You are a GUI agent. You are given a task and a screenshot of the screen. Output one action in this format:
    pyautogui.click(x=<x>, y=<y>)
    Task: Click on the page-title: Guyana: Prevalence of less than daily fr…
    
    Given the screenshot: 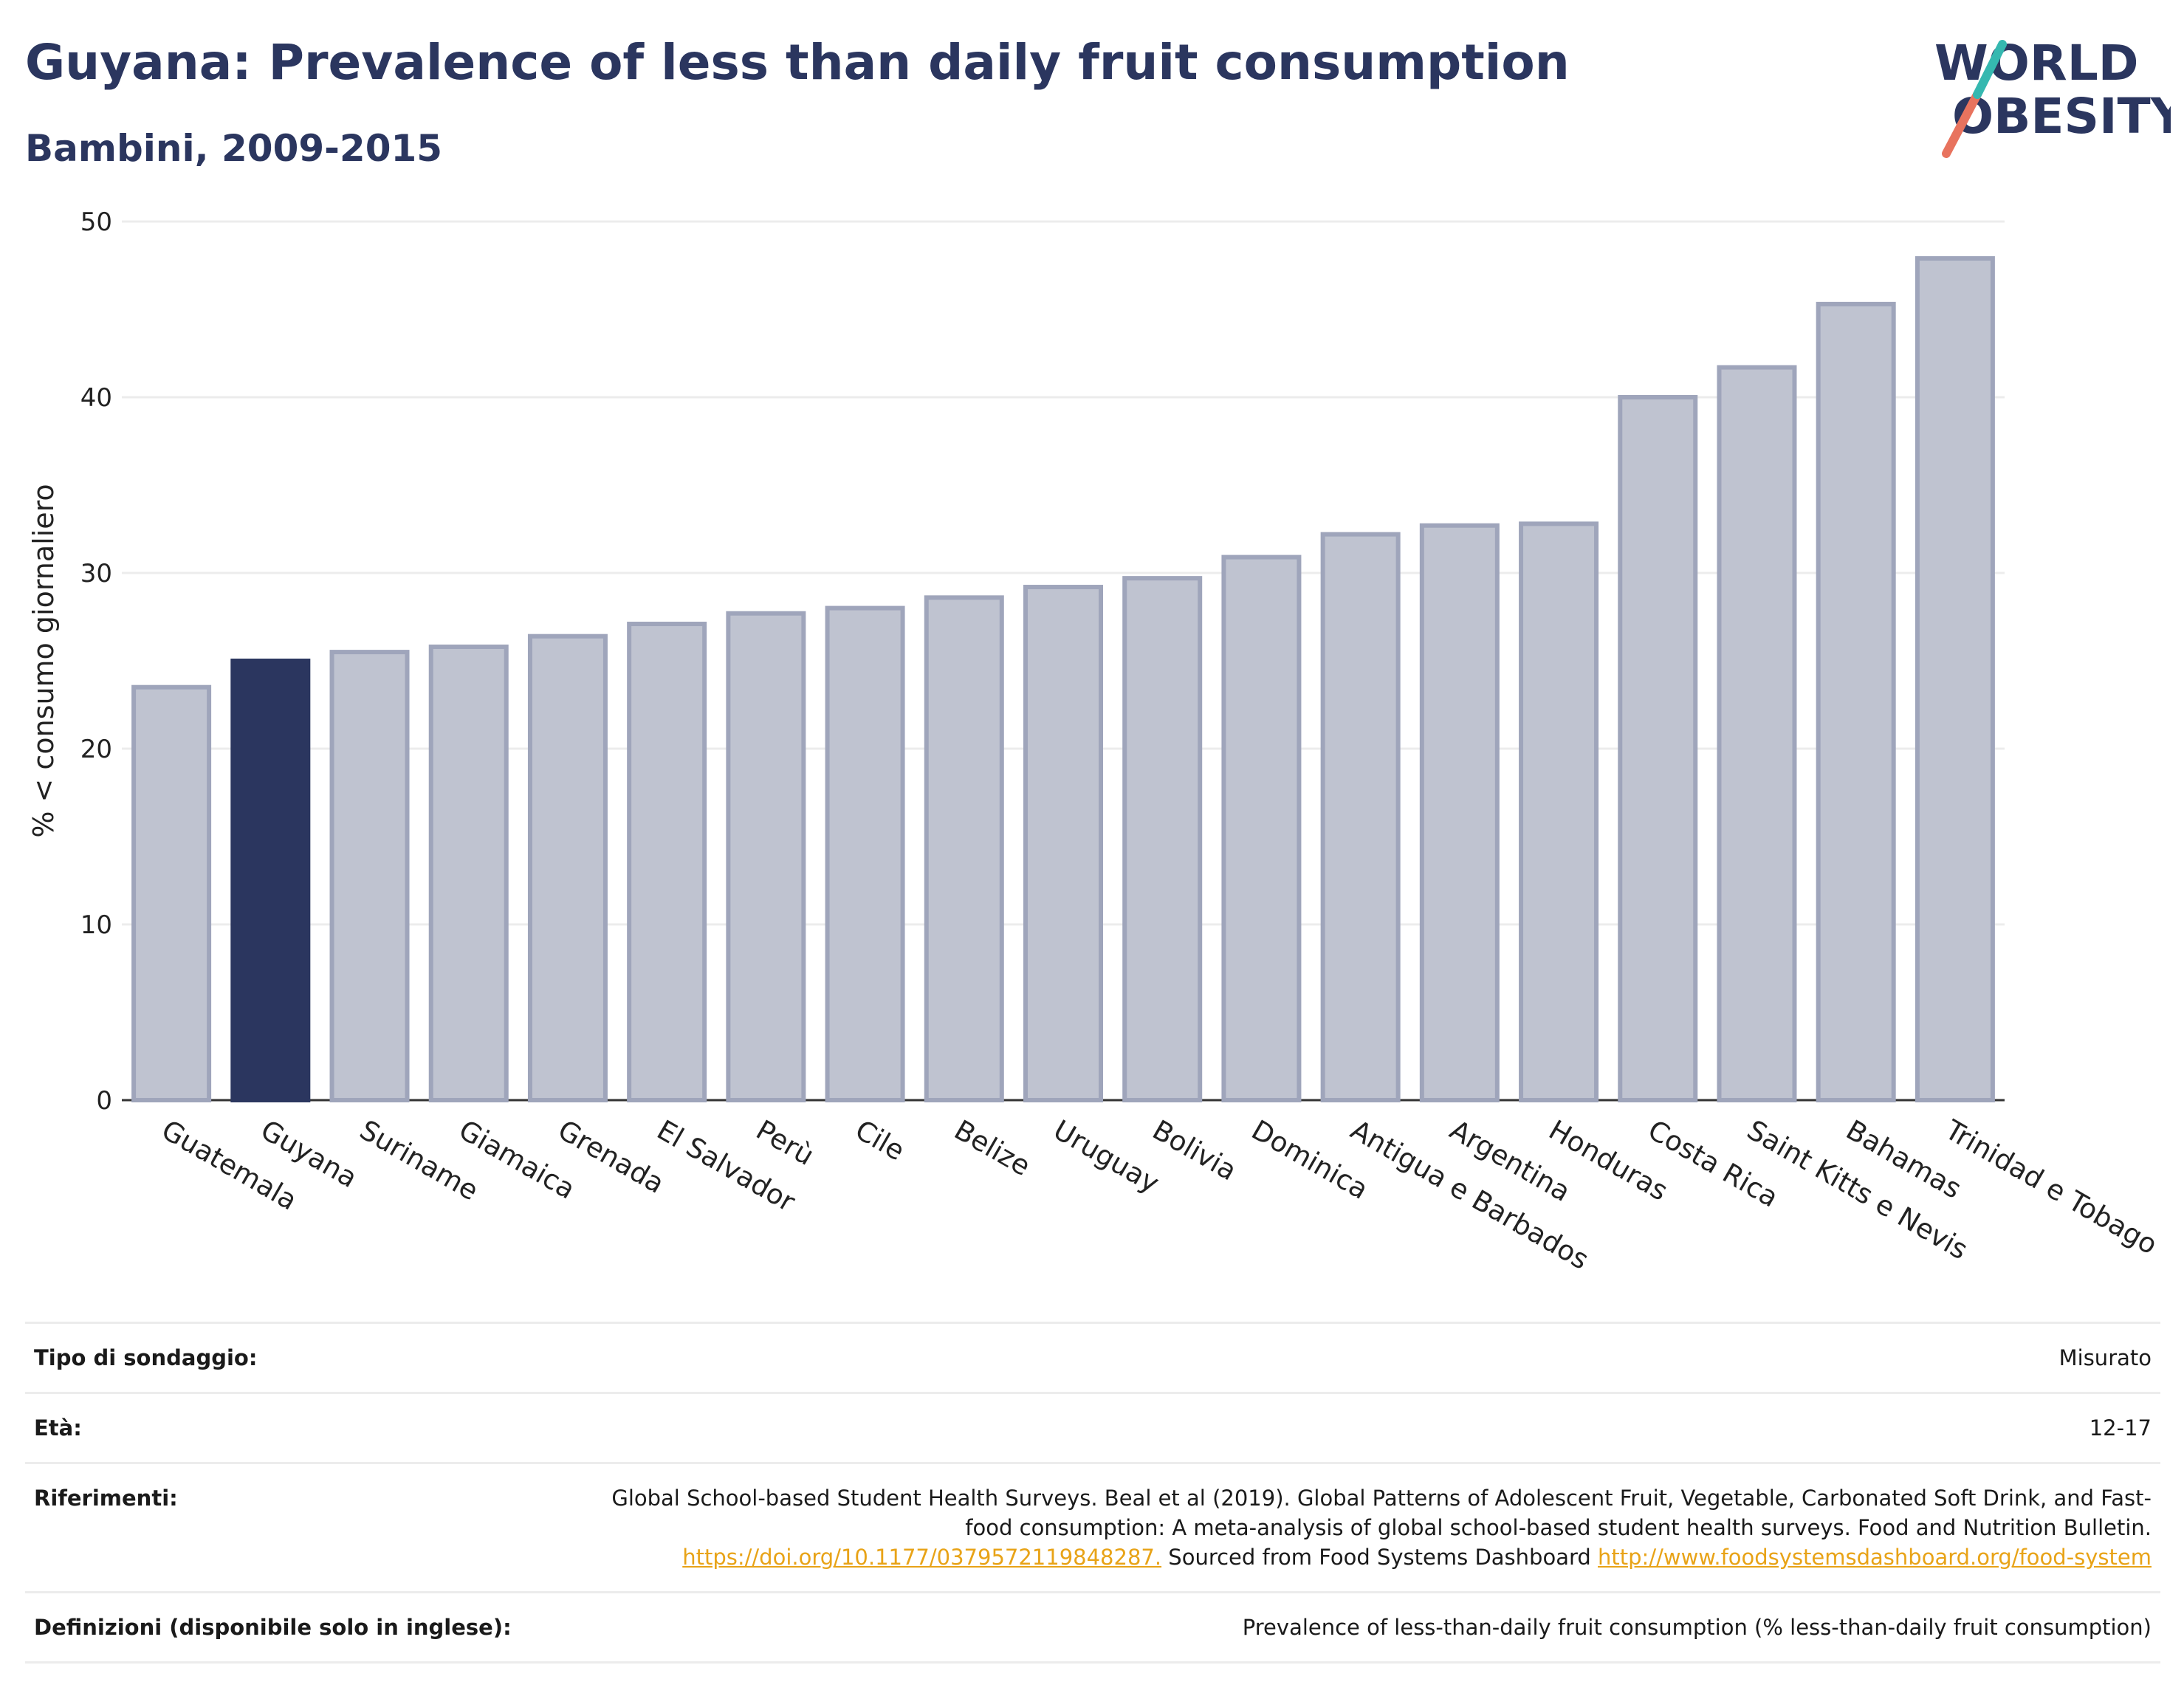 What is the action you would take?
    pyautogui.click(x=798, y=62)
    